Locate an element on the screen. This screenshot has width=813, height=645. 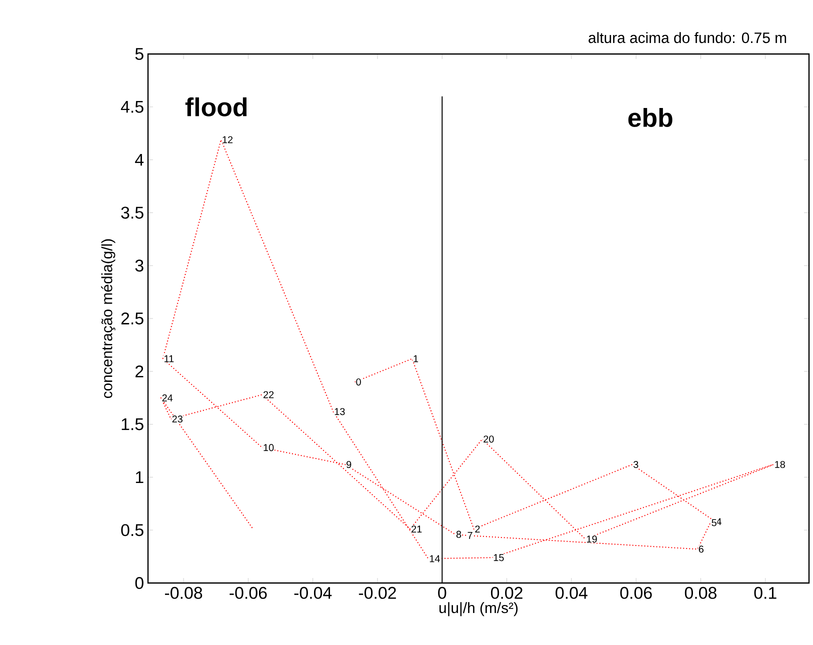
y-tick-label: 0.5 is located at coordinates (132, 530).